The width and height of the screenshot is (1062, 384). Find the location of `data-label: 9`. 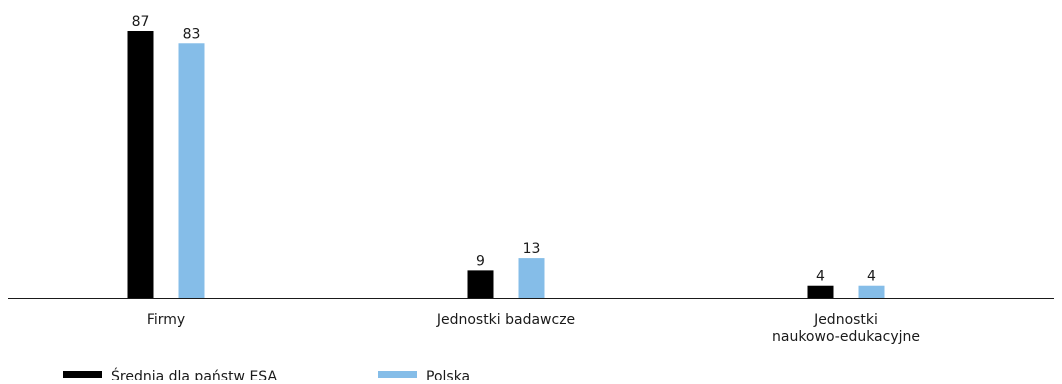

data-label: 9 is located at coordinates (480, 261).